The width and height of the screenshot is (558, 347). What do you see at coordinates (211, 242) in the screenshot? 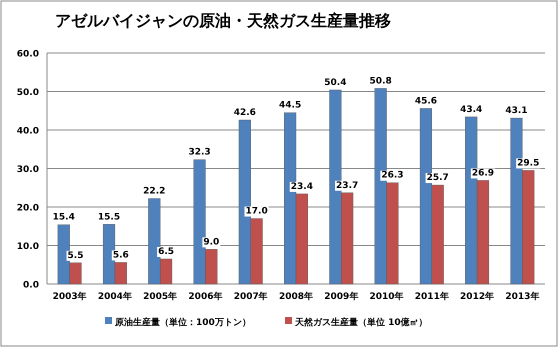
I see `data-label: 9.0` at bounding box center [211, 242].